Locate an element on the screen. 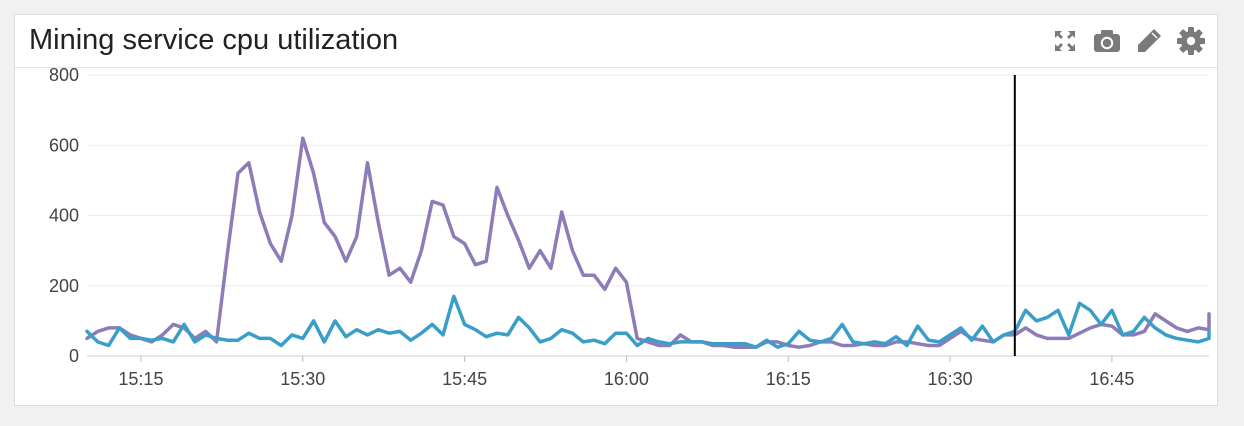  x-tick-label: 16:15 is located at coordinates (788, 379).